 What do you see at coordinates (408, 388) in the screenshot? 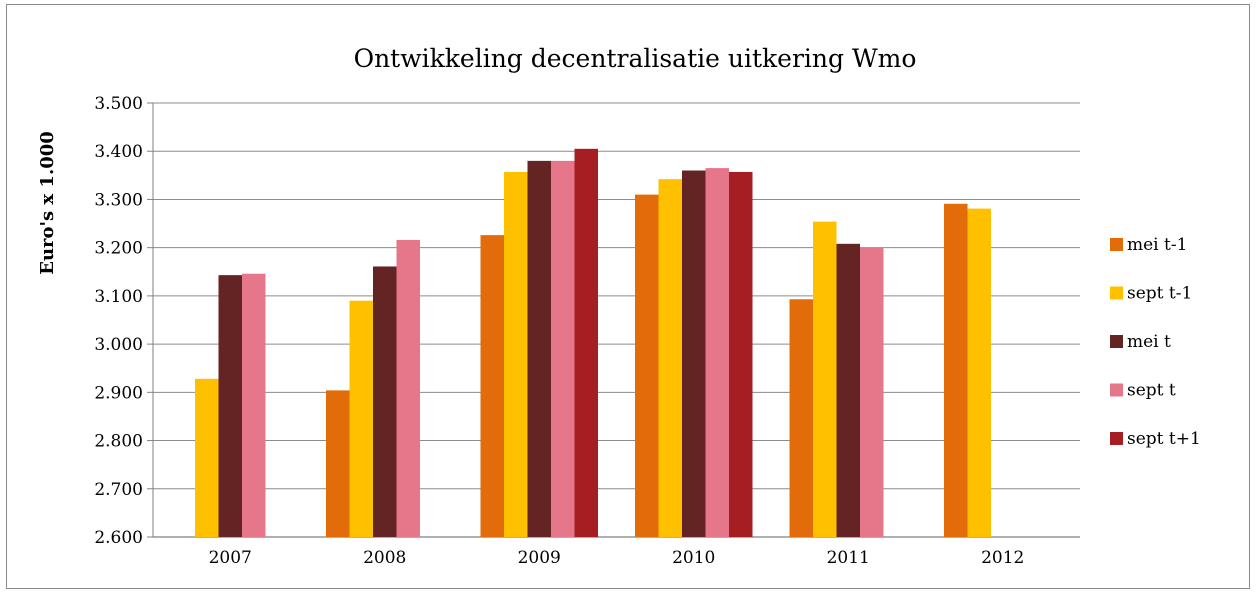
I see `bar-2008-sept-t` at bounding box center [408, 388].